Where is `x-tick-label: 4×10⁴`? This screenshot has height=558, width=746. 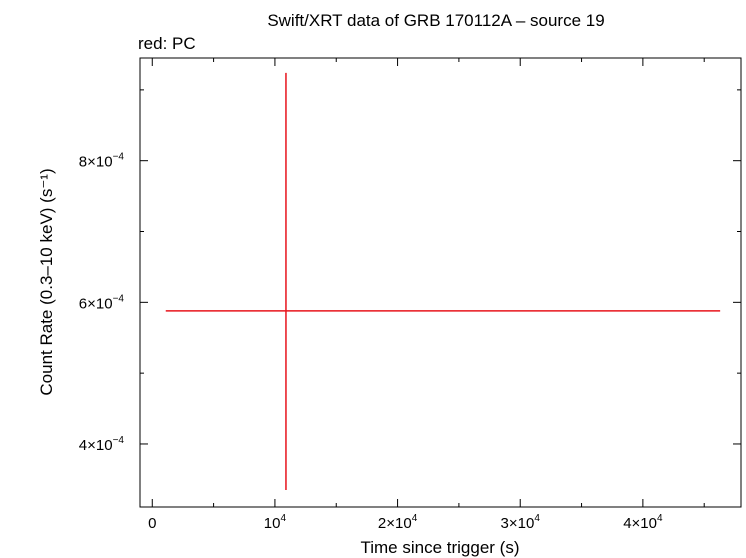 x-tick-label: 4×10⁴ is located at coordinates (643, 522).